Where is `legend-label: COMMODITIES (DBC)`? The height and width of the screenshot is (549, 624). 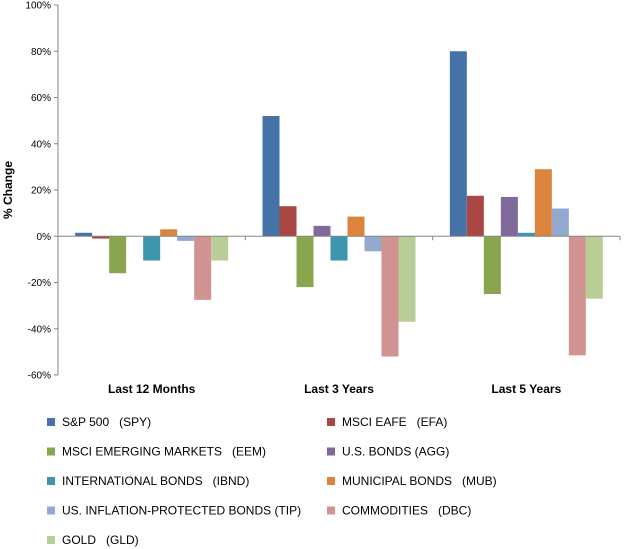
legend-label: COMMODITIES (DBC) is located at coordinates (406, 511).